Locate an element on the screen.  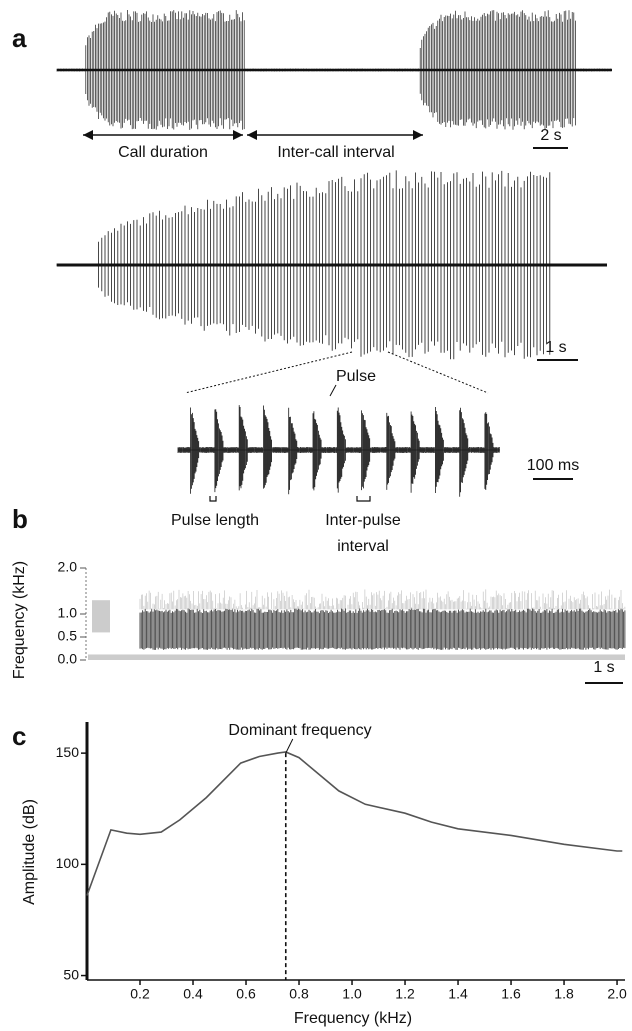
panel-label: b is located at coordinates (20, 519).